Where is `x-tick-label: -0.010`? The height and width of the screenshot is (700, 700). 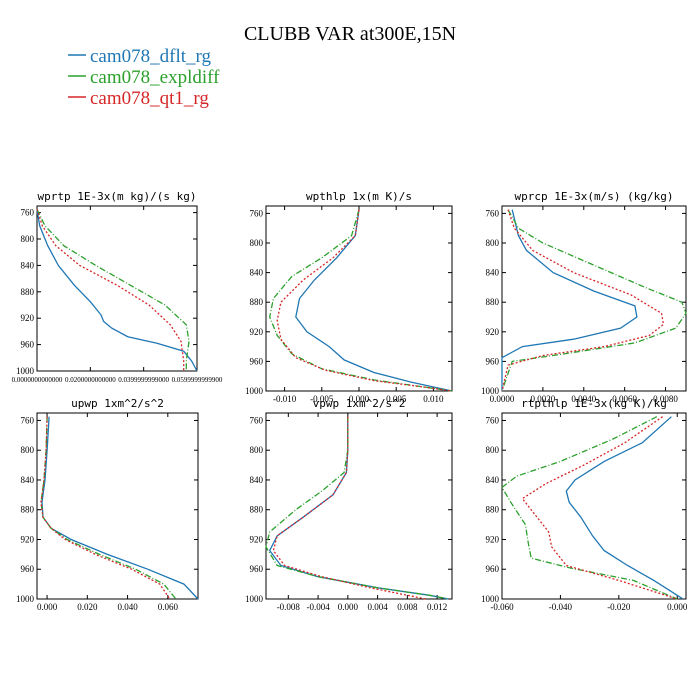
x-tick-label: -0.010 is located at coordinates (285, 399).